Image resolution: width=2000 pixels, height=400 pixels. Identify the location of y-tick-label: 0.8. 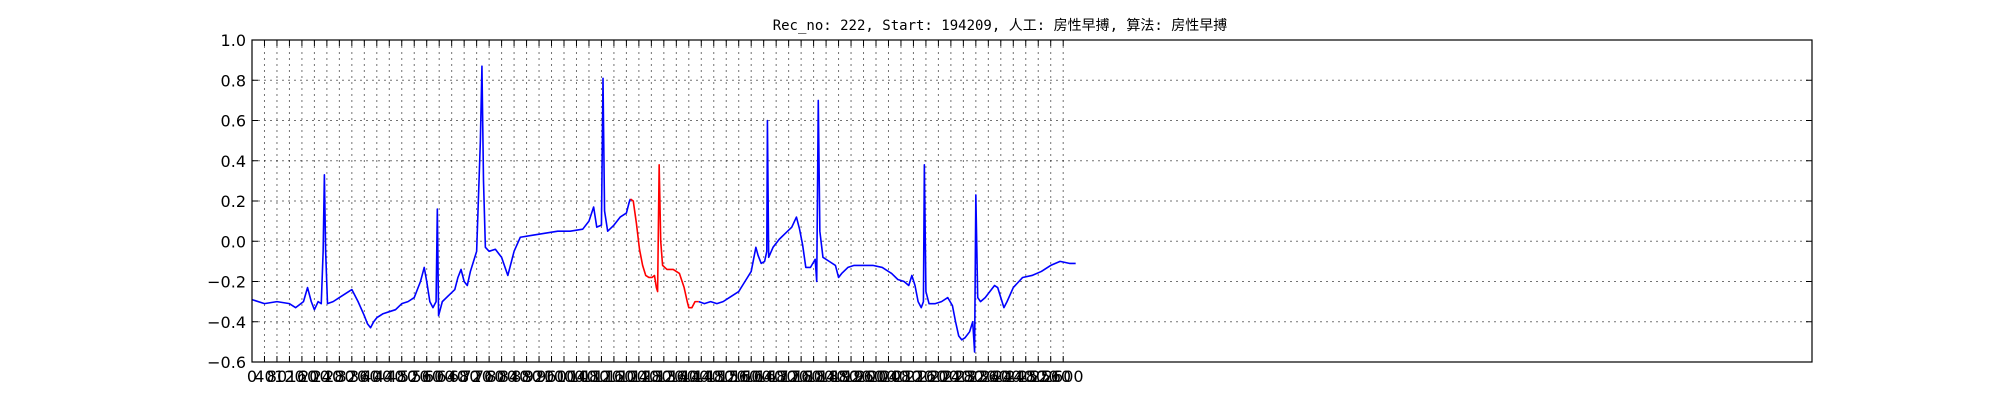
(233, 80).